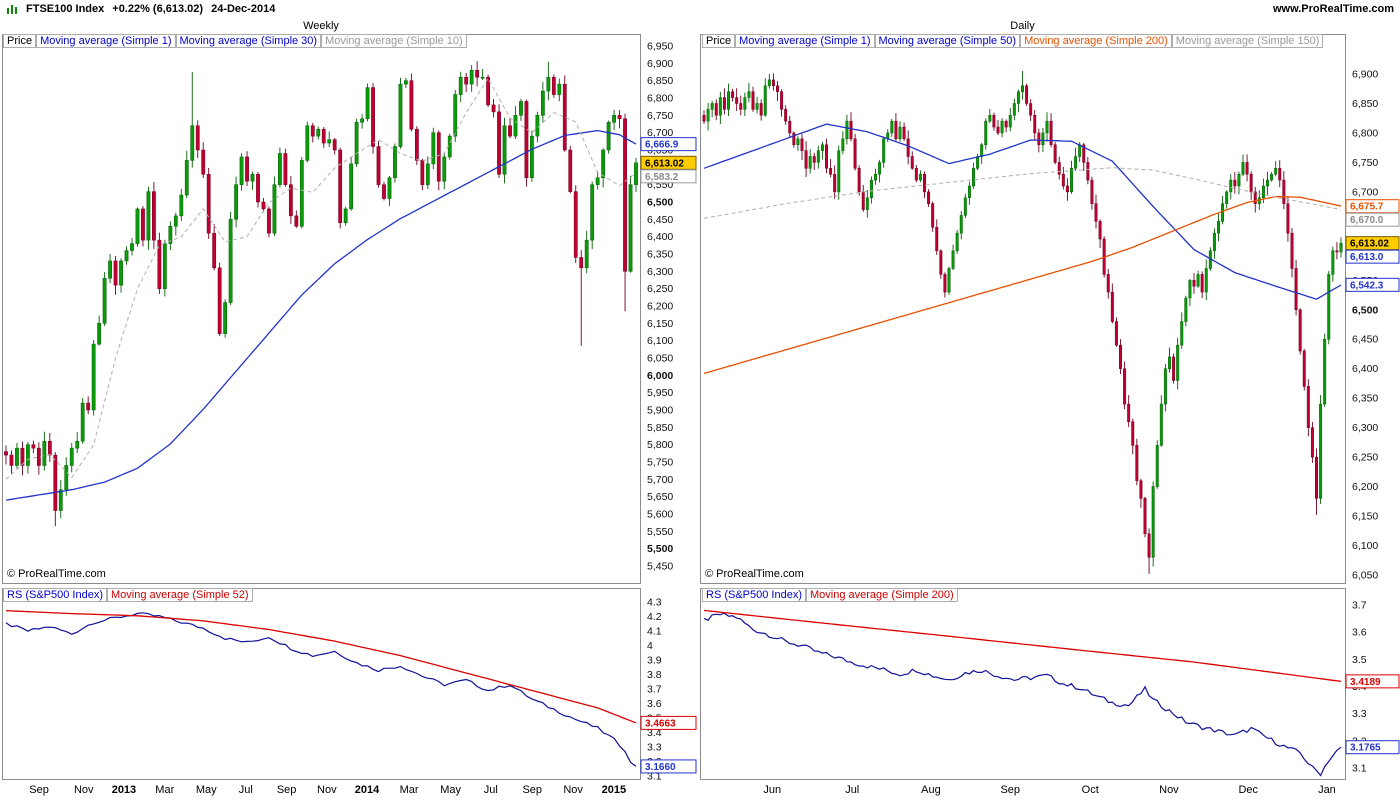  What do you see at coordinates (124, 790) in the screenshot?
I see `x-axis-label: 2013` at bounding box center [124, 790].